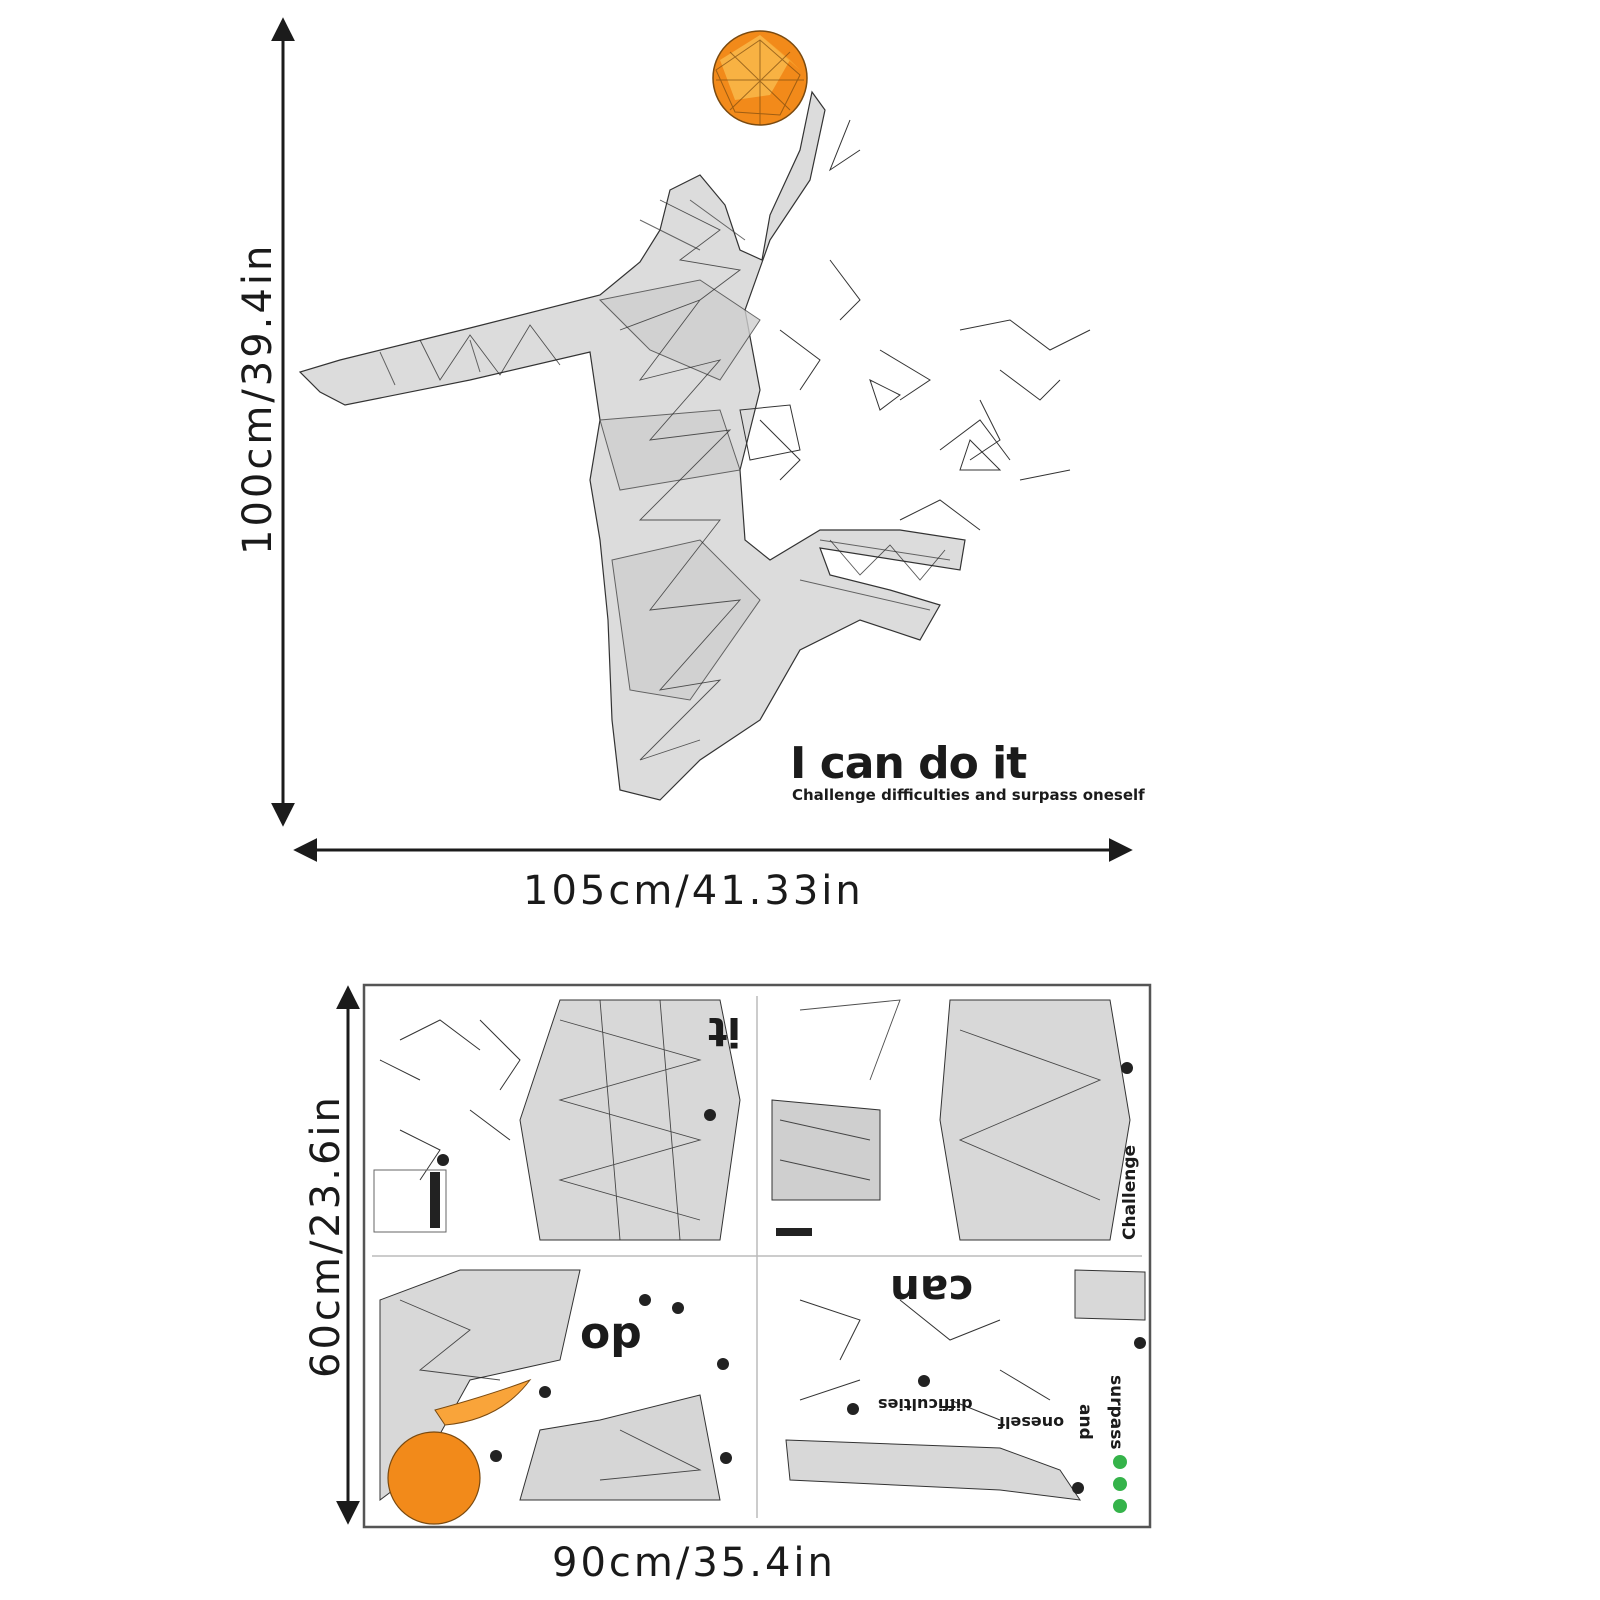  I want to click on sheet-panel-top-left, so click(557, 1120).